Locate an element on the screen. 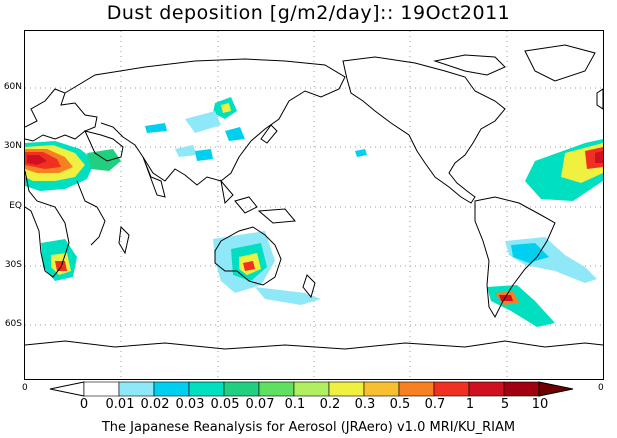 The width and height of the screenshot is (617, 438). lat-label-30n: 30N is located at coordinates (12, 146).